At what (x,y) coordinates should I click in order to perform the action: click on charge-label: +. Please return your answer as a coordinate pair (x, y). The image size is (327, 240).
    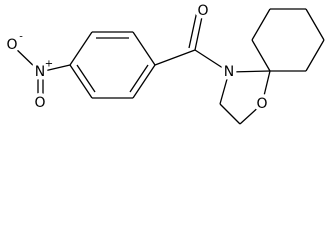
    Looking at the image, I should click on (49, 64).